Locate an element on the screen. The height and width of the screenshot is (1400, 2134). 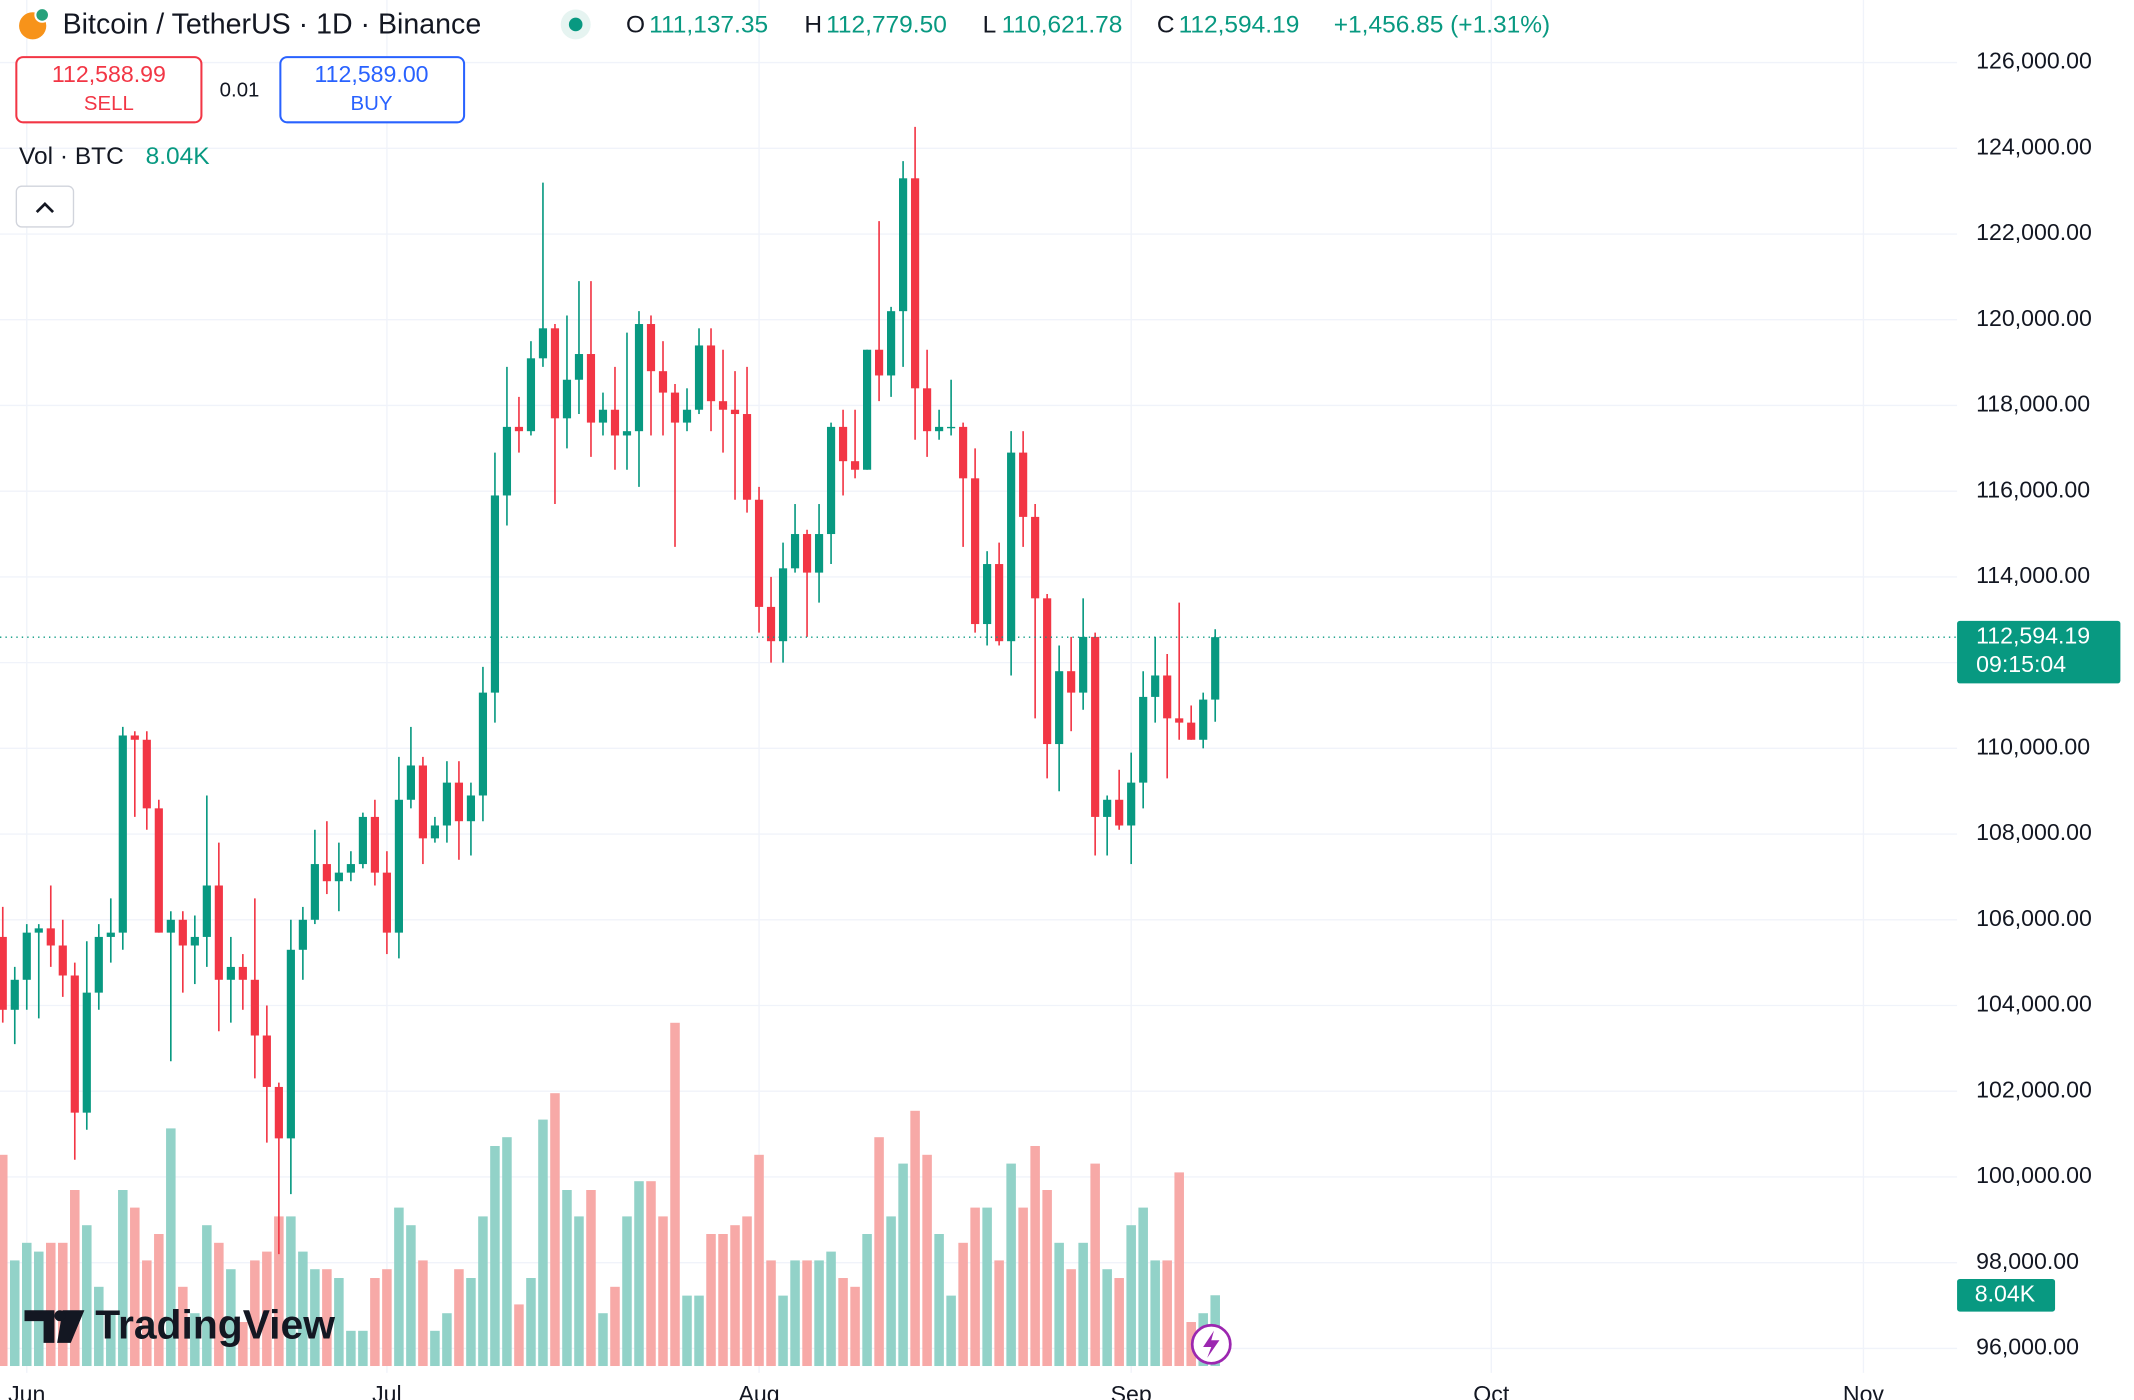
buy-box is located at coordinates (372, 90).